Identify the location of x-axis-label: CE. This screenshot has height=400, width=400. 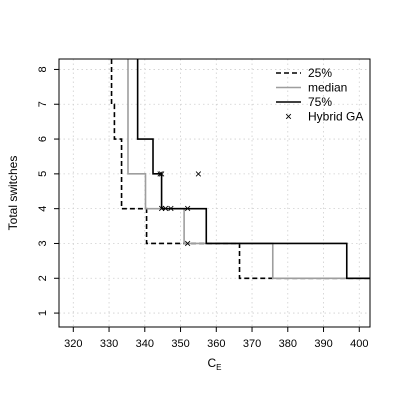
(214, 364).